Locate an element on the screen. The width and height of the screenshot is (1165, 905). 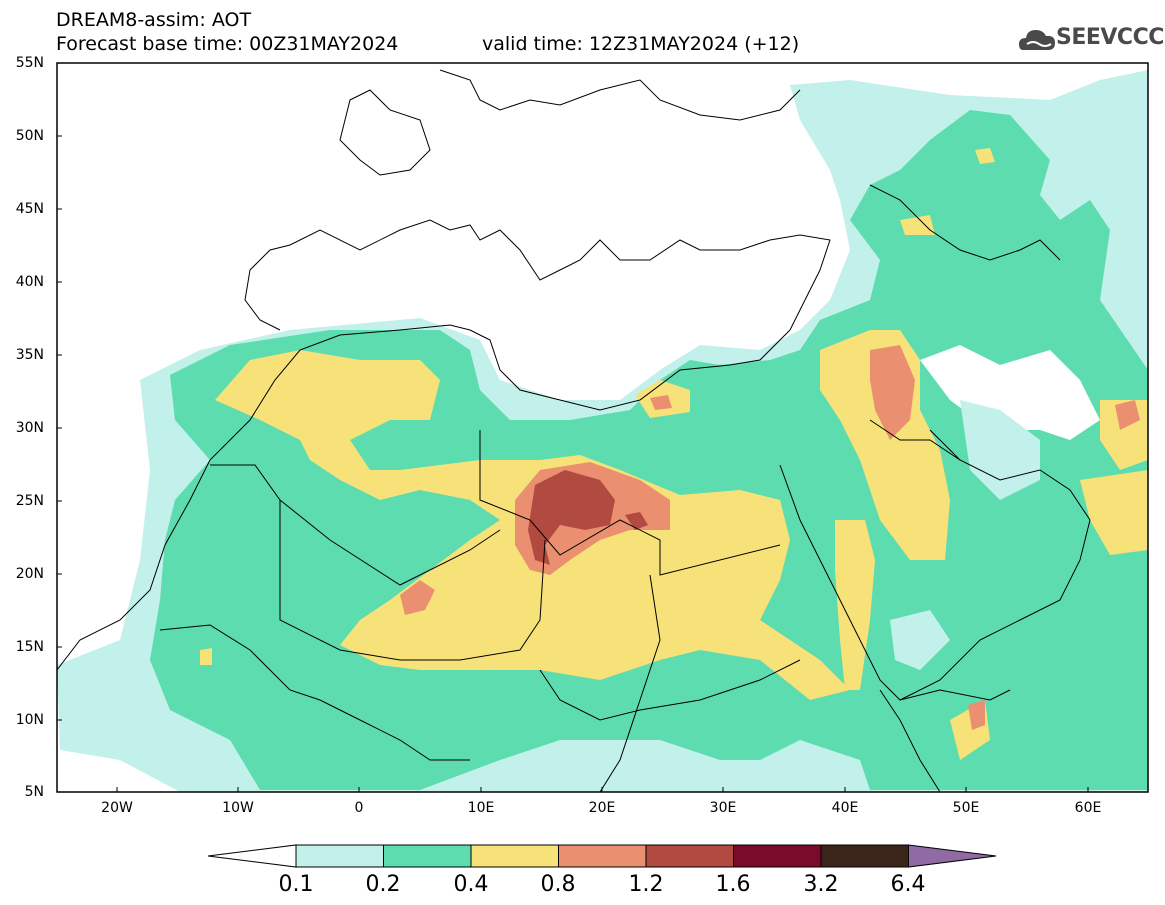
lon-label: 20E is located at coordinates (602, 808).